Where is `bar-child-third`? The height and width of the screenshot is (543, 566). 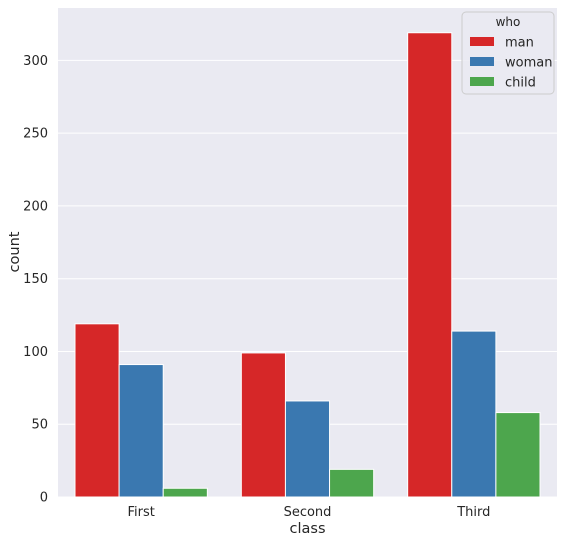
bar-child-third is located at coordinates (518, 455).